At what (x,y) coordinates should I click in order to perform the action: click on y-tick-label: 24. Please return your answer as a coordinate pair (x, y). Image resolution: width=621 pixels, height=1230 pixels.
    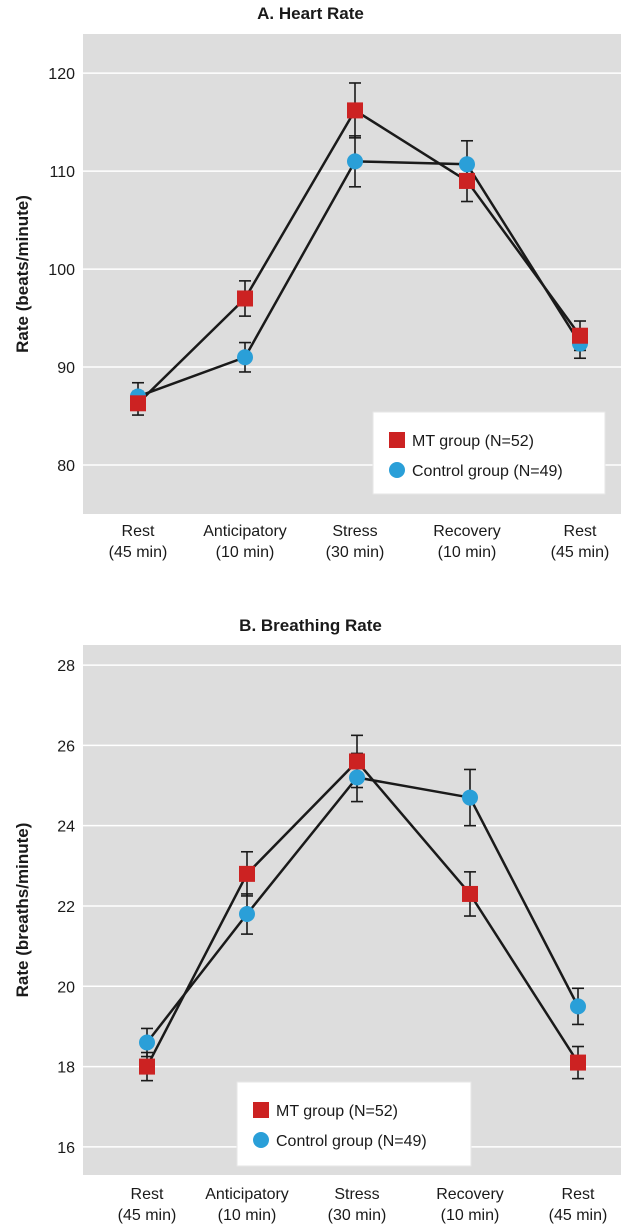
    Looking at the image, I should click on (66, 827).